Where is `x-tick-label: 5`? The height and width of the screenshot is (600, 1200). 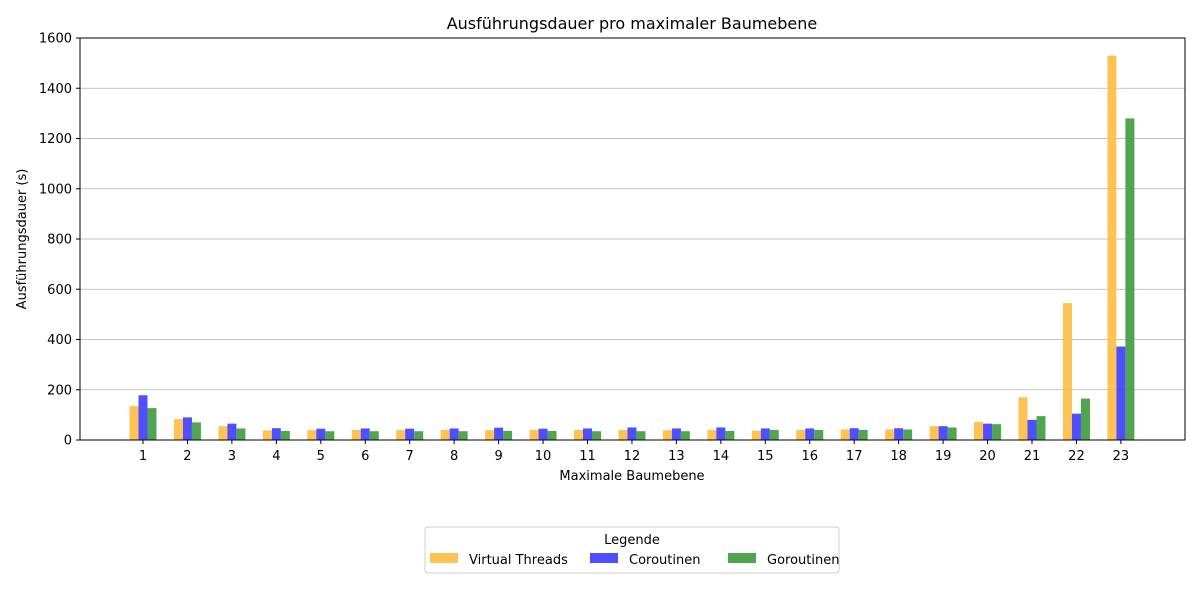 x-tick-label: 5 is located at coordinates (321, 456).